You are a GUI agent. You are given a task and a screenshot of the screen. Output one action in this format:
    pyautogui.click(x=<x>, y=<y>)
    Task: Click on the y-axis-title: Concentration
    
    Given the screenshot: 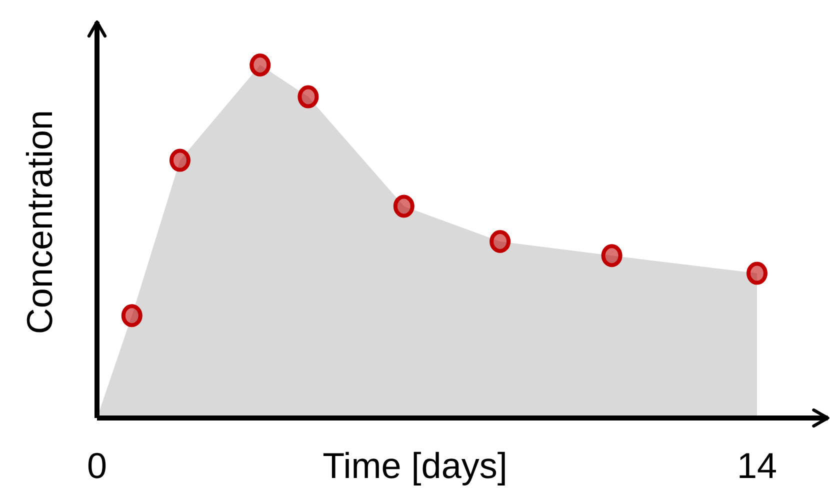 What is the action you would take?
    pyautogui.click(x=39, y=222)
    